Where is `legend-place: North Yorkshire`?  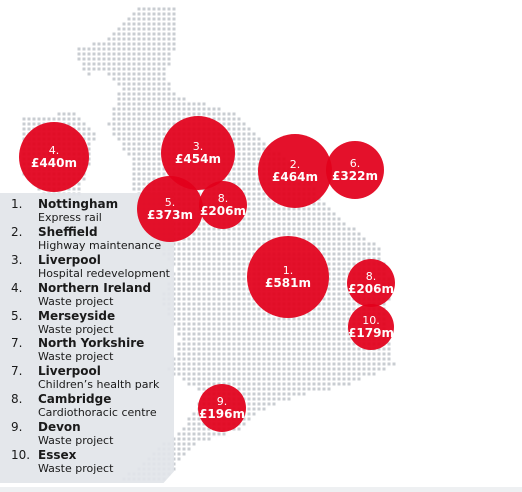
legend-place: North Yorkshire is located at coordinates (91, 343).